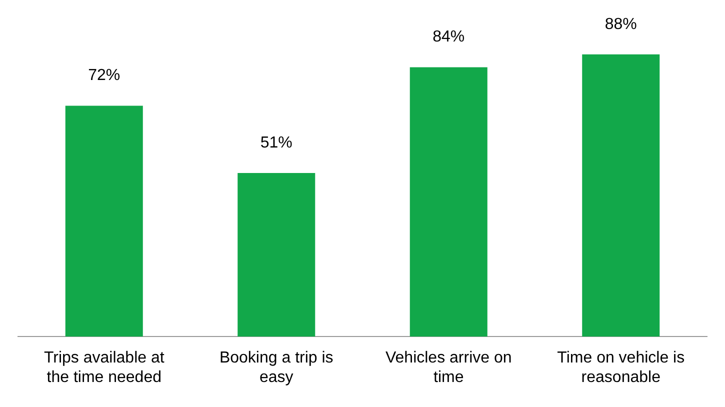  I want to click on x-tick-label: Booking a trip is easy, so click(276, 368).